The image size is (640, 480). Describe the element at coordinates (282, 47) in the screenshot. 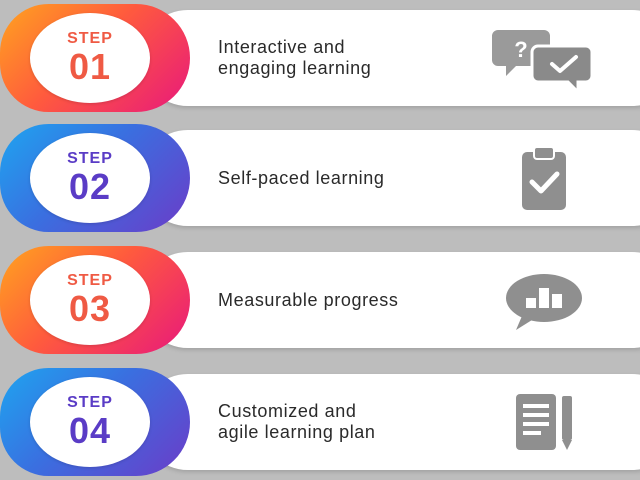

I see `step-text-line: Interactive and` at that location.